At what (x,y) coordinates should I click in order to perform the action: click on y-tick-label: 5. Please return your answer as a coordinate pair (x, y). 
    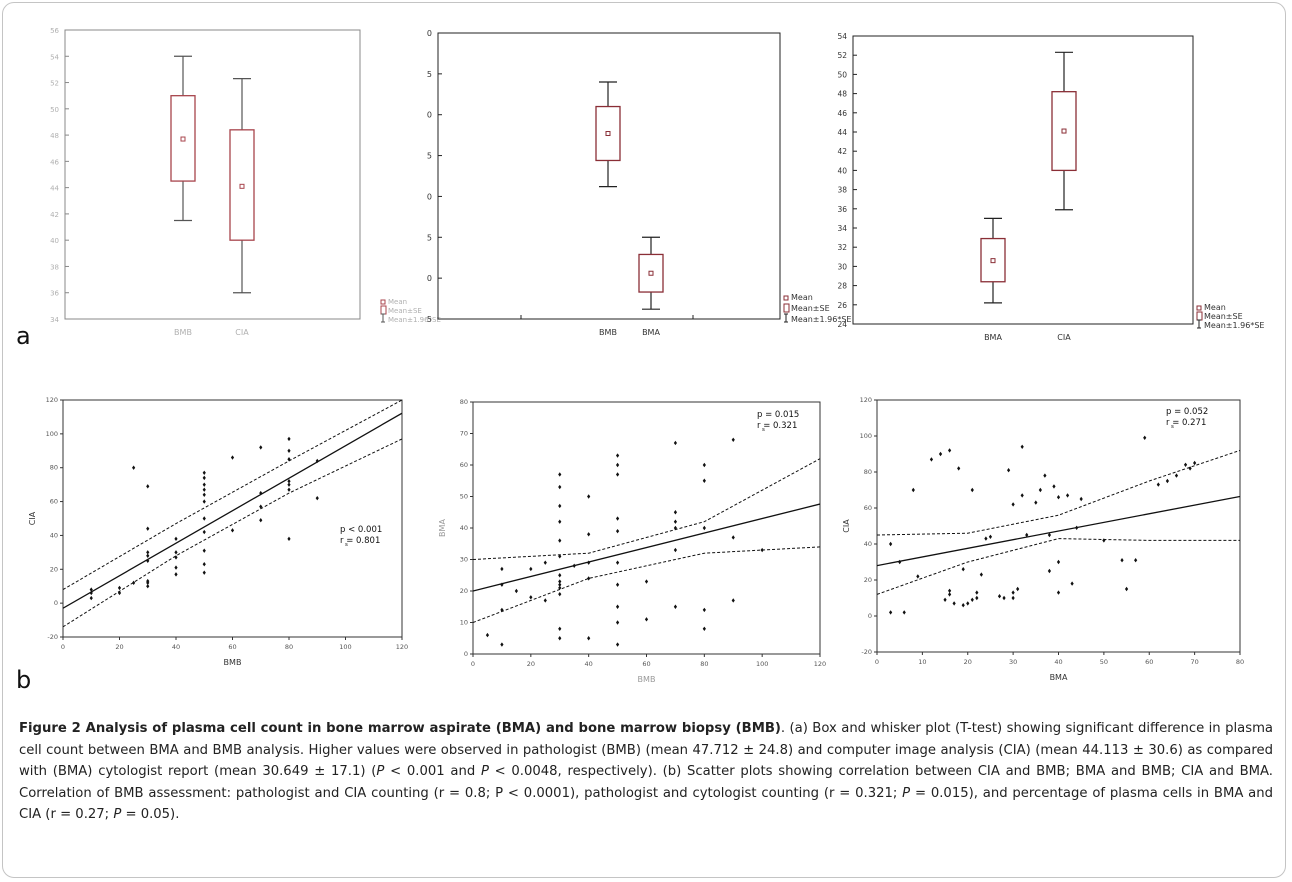
    Looking at the image, I should click on (429, 156).